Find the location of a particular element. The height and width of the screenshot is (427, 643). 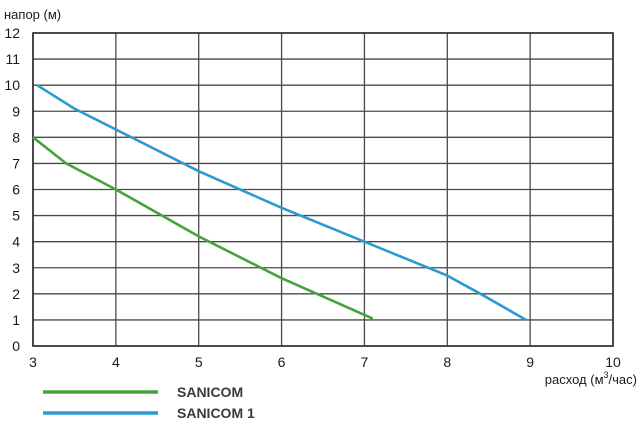

y-tick-label: 12 is located at coordinates (12, 33).